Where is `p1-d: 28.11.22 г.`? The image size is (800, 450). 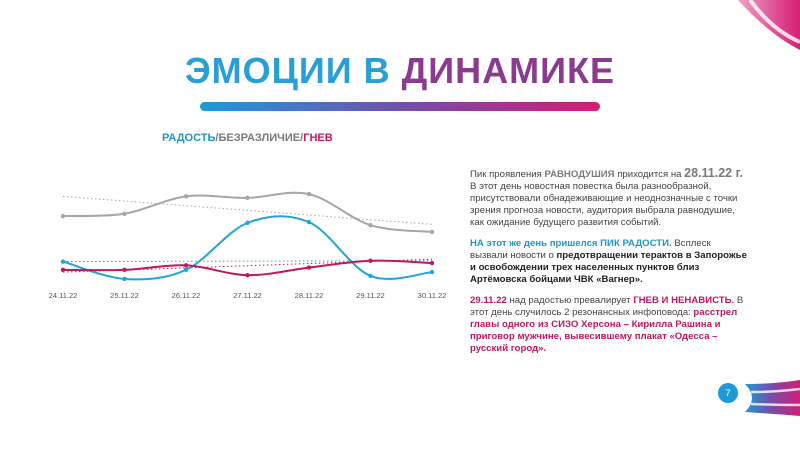
p1-d: 28.11.22 г. is located at coordinates (713, 173).